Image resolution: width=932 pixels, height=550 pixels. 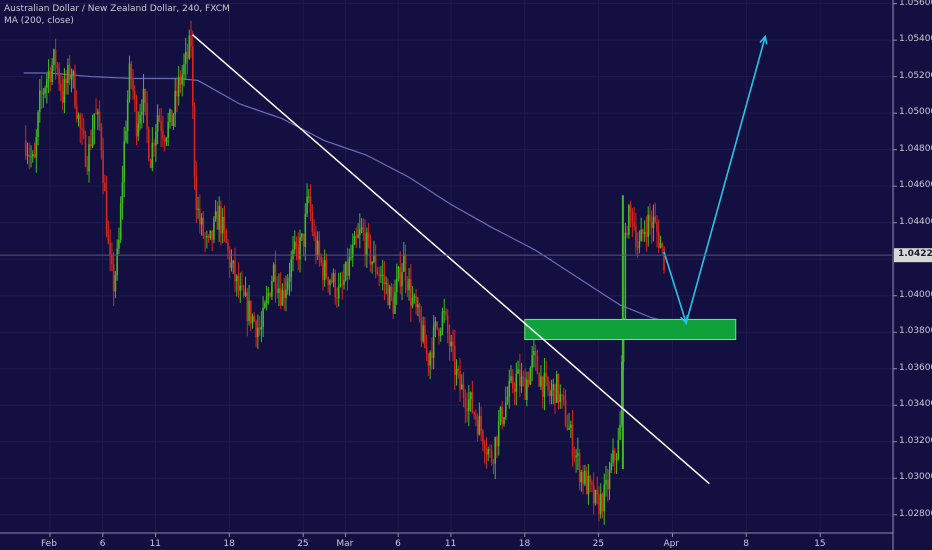 What do you see at coordinates (915, 4) in the screenshot?
I see `price-tick-label: 1.05600` at bounding box center [915, 4].